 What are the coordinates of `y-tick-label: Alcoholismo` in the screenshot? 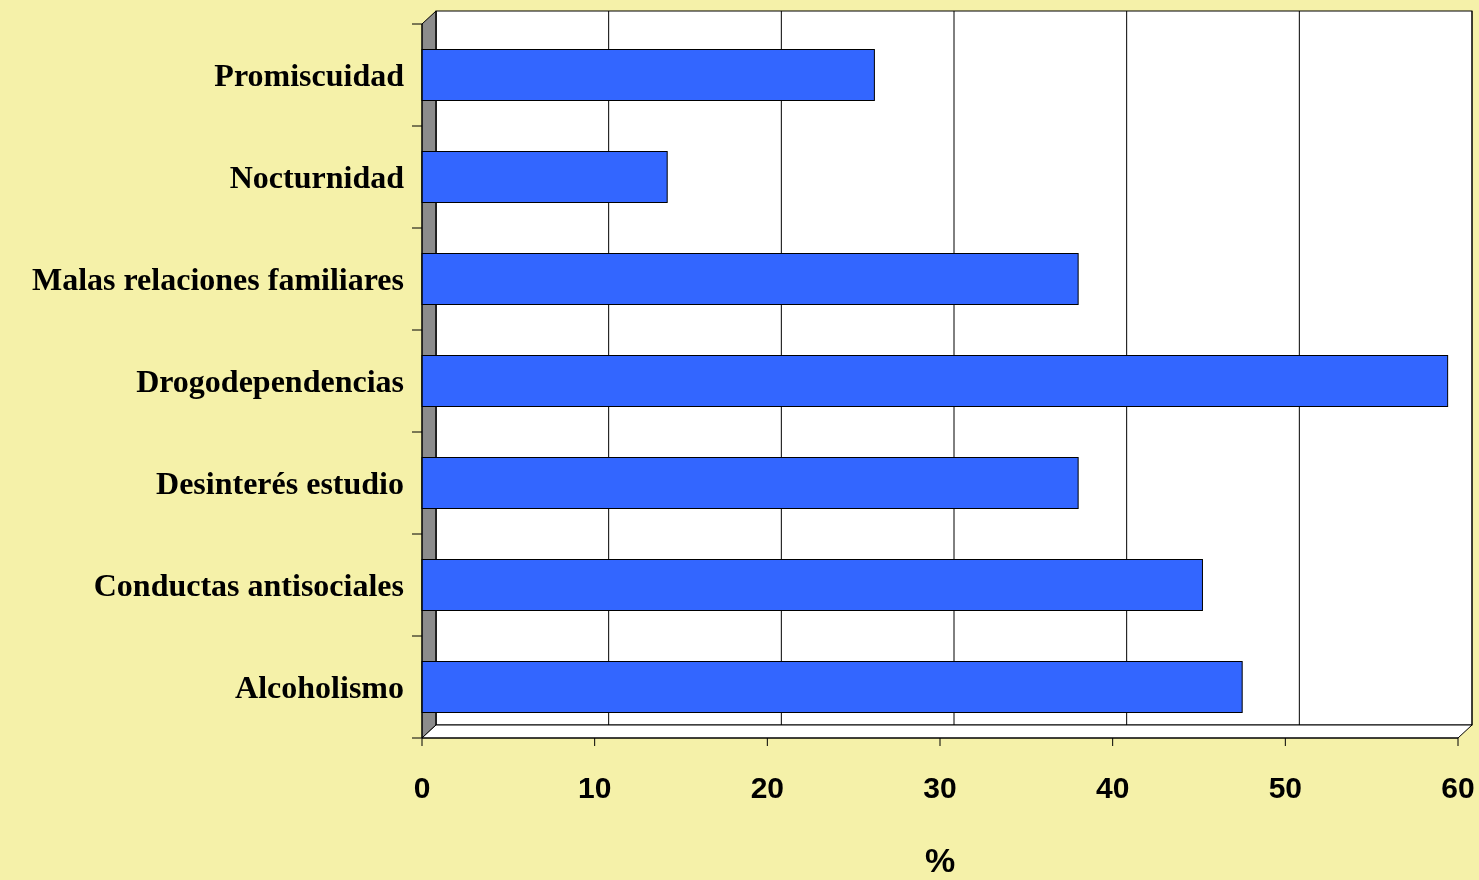 It's located at (319, 687).